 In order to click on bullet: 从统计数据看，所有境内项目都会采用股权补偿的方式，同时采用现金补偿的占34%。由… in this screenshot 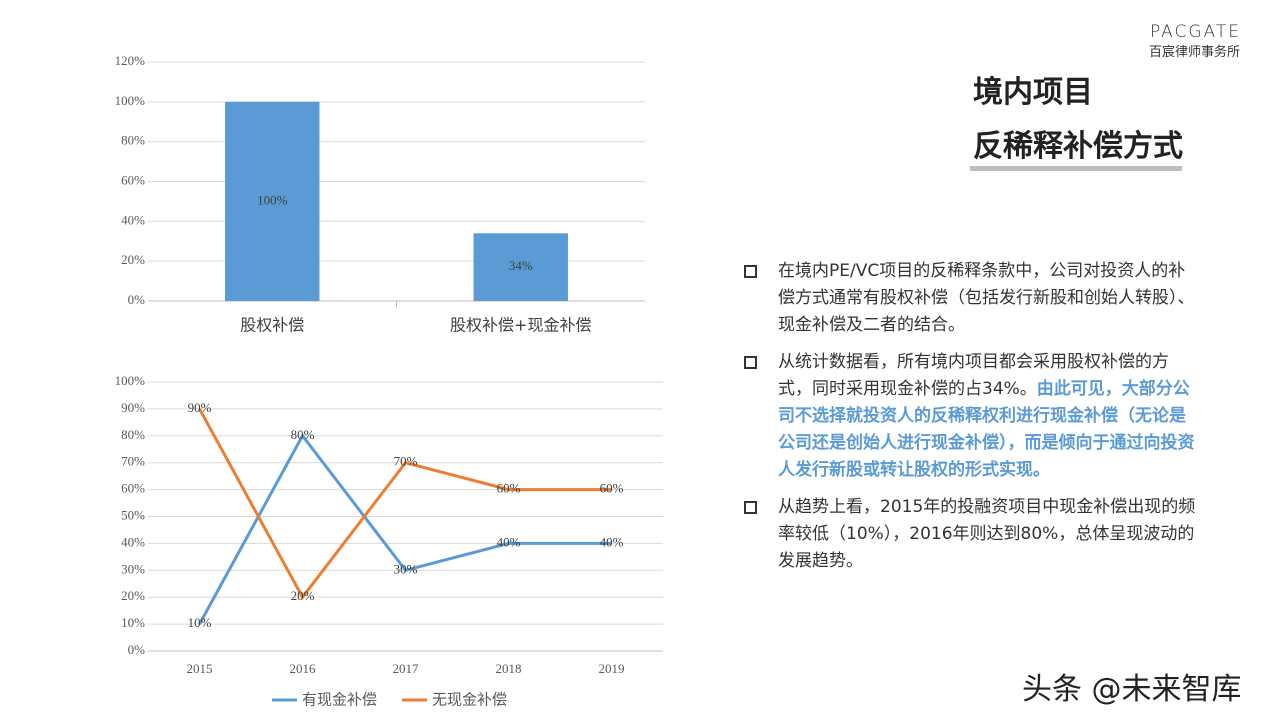, I will do `click(970, 416)`.